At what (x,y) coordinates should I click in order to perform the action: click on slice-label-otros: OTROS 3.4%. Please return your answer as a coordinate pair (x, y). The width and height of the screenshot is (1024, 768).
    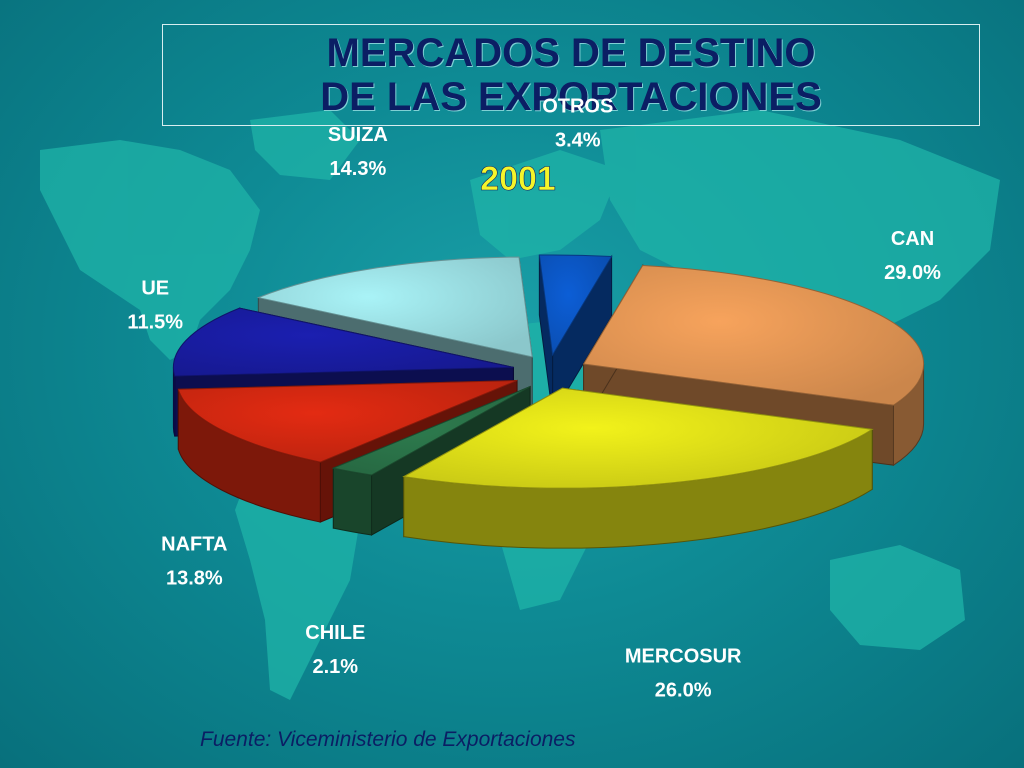
    Looking at the image, I should click on (577, 124).